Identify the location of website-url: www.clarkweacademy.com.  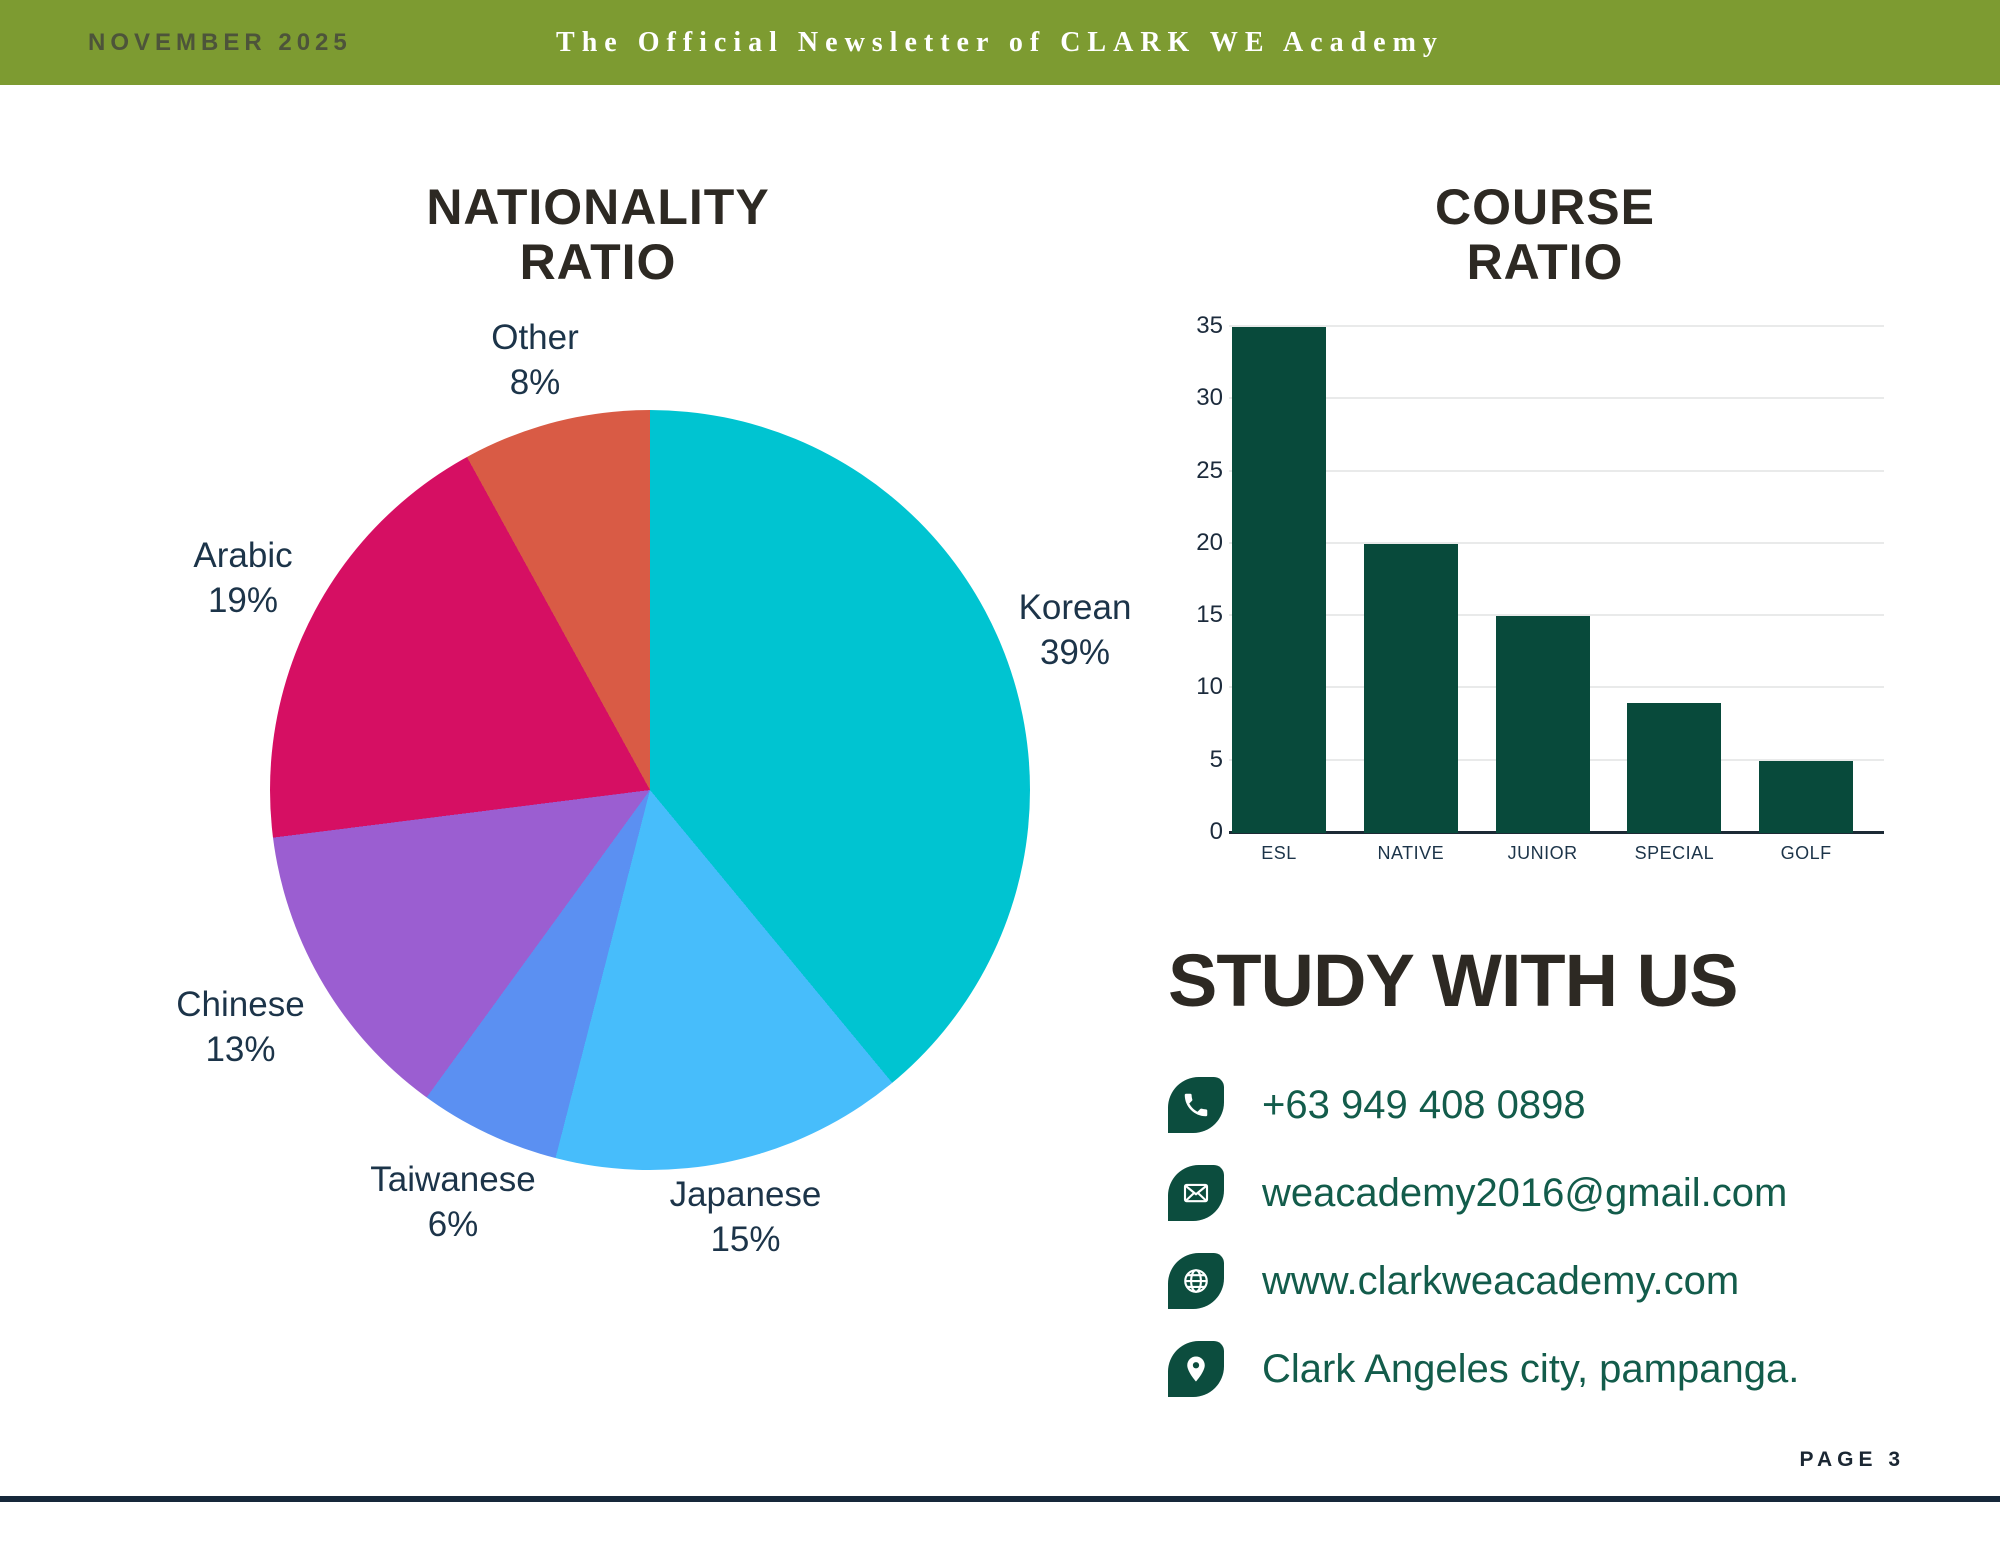
(1501, 1280).